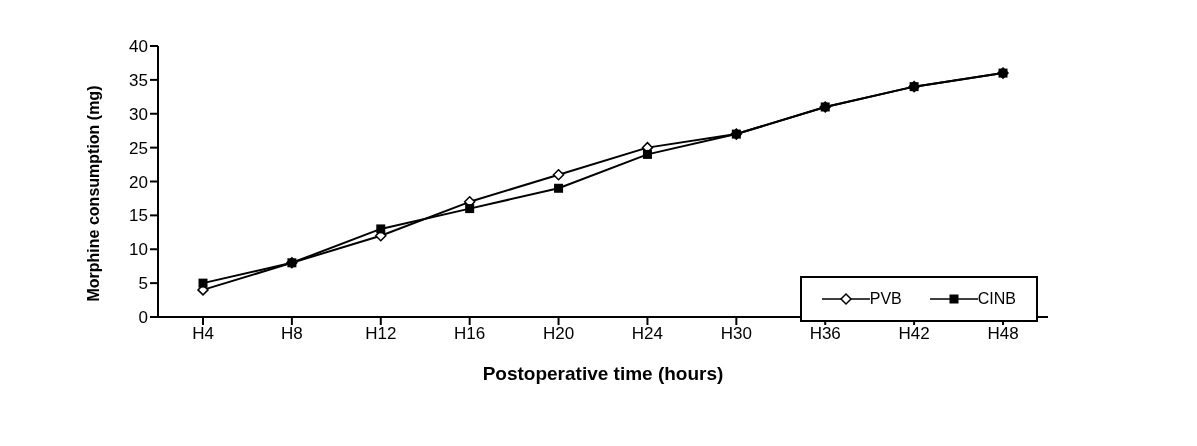  I want to click on y-tick-label: 0, so click(143, 318).